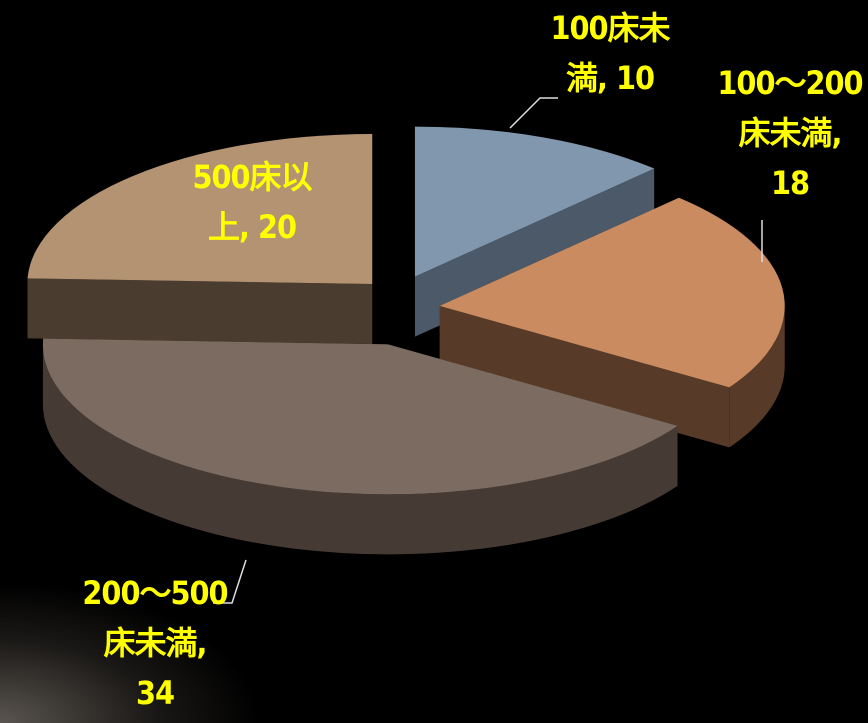  I want to click on label-name: 200～500床未満, so click(155, 618).